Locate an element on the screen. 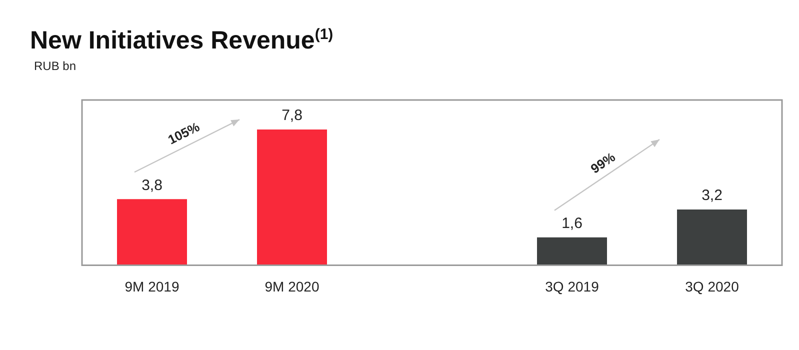  data-label: 7,8 is located at coordinates (292, 115).